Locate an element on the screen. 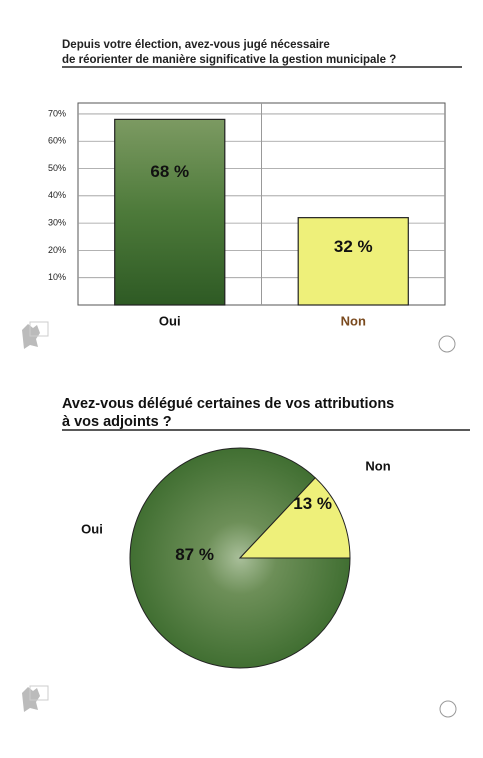 The image size is (483, 758). y-tick-label: 70% is located at coordinates (57, 113).